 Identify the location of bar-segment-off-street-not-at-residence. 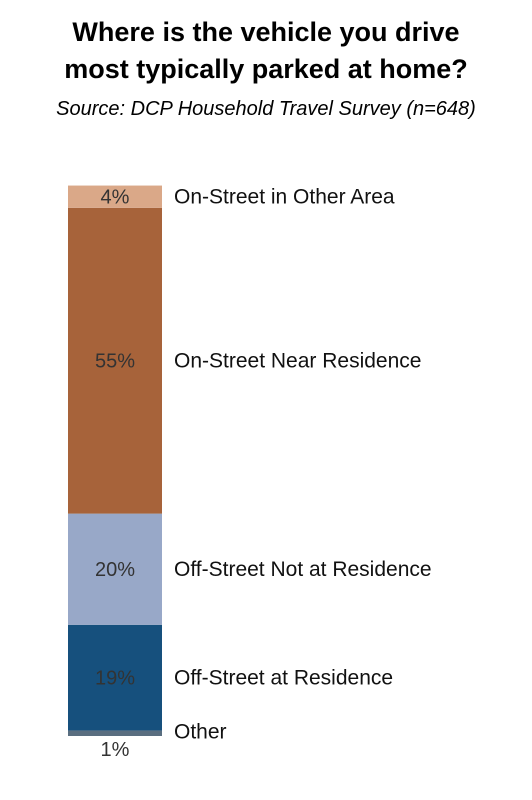
(115, 569).